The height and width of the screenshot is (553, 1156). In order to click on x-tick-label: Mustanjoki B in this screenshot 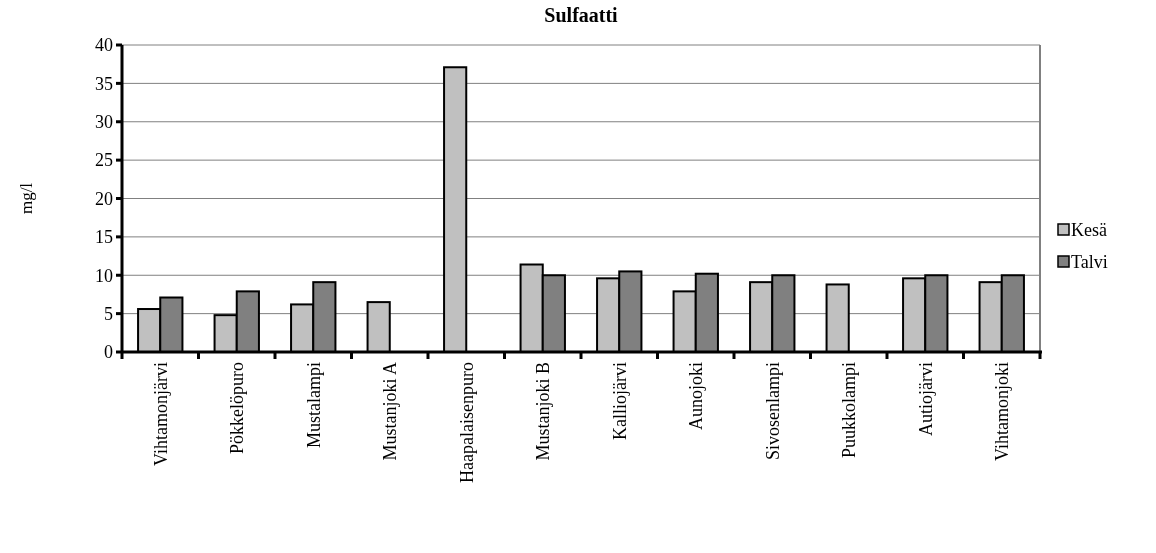, I will do `click(543, 411)`.